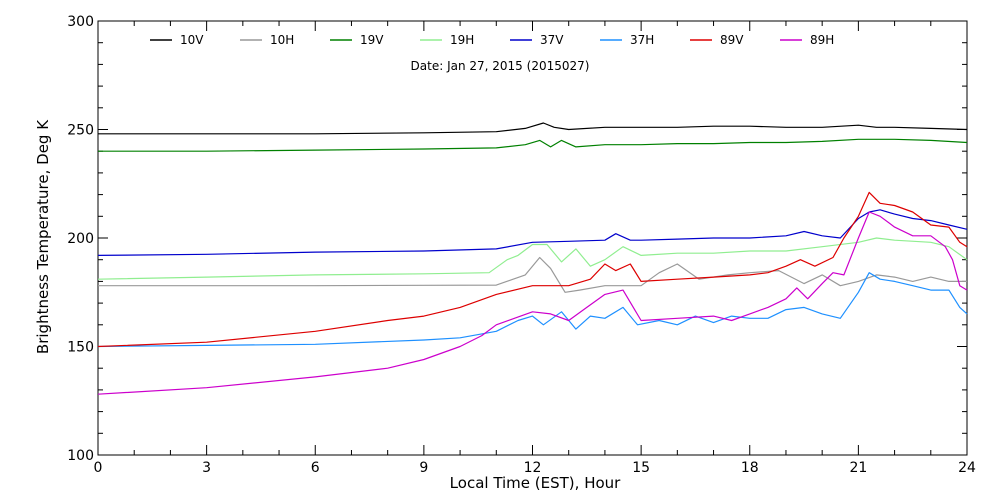  I want to click on legend-label-37v: 37V, so click(552, 40).